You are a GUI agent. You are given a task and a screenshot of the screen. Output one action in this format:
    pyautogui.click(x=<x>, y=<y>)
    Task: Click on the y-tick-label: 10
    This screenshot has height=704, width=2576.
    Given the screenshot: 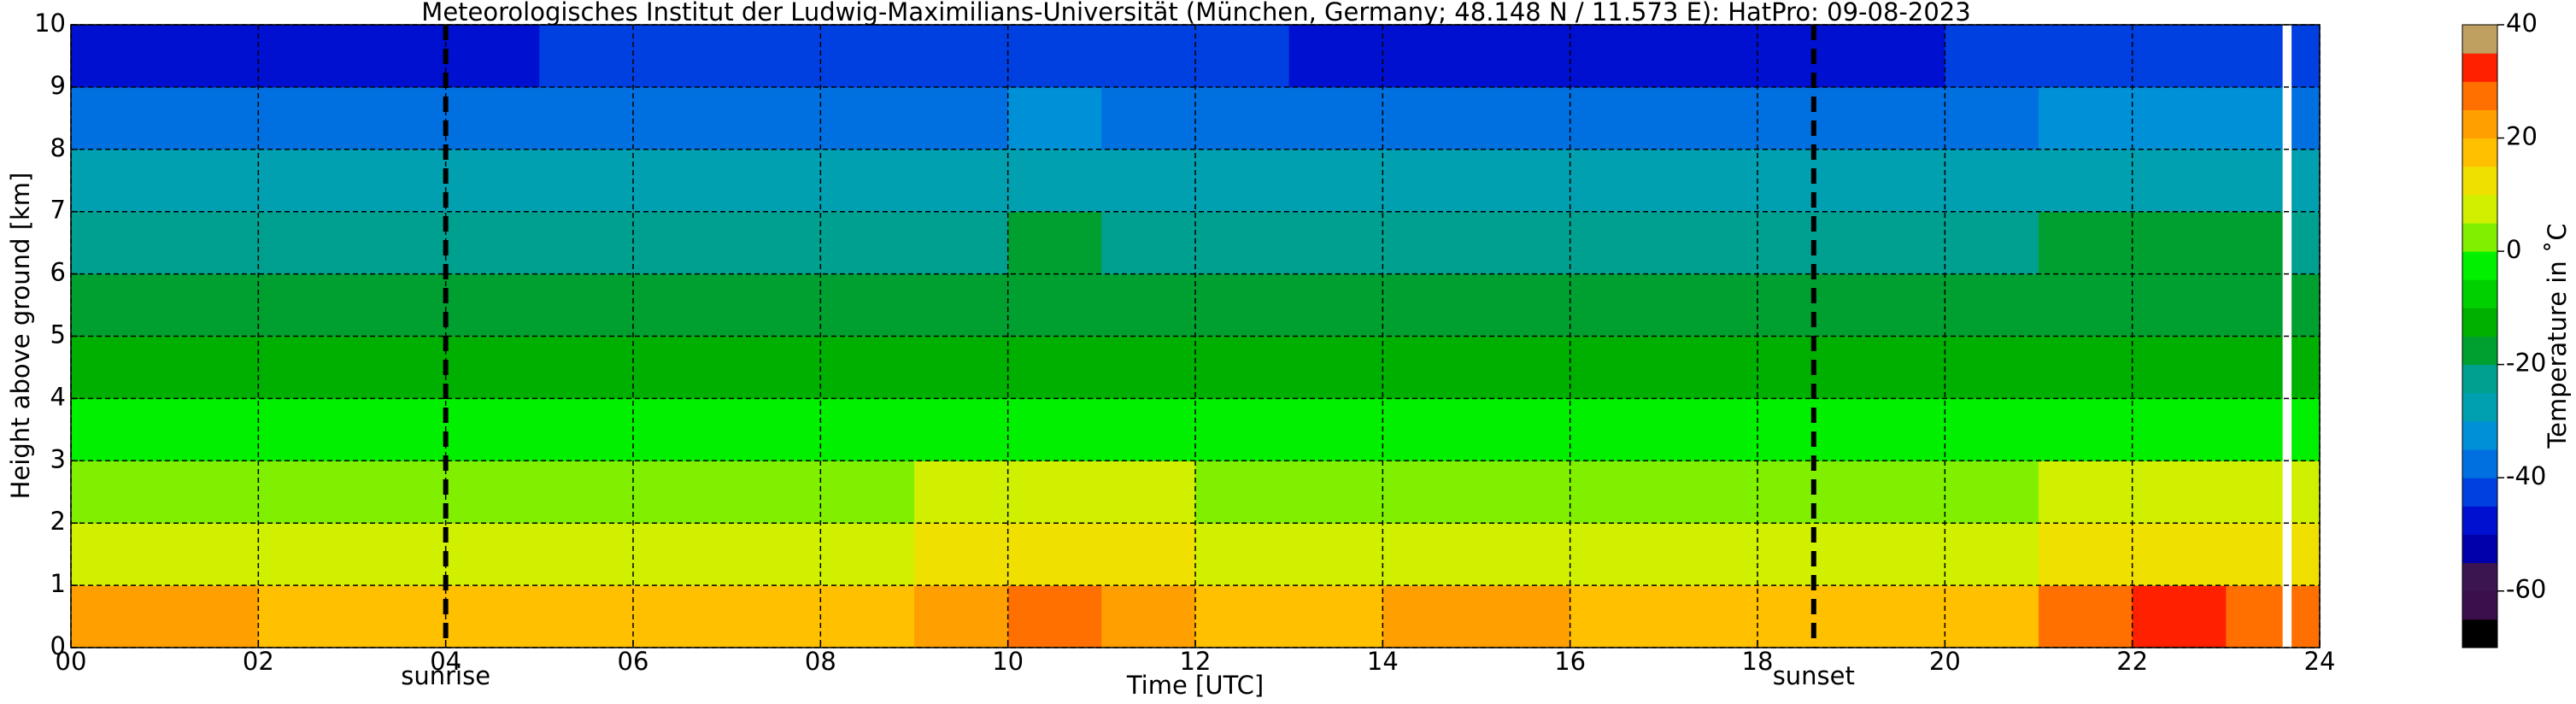 What is the action you would take?
    pyautogui.click(x=50, y=23)
    